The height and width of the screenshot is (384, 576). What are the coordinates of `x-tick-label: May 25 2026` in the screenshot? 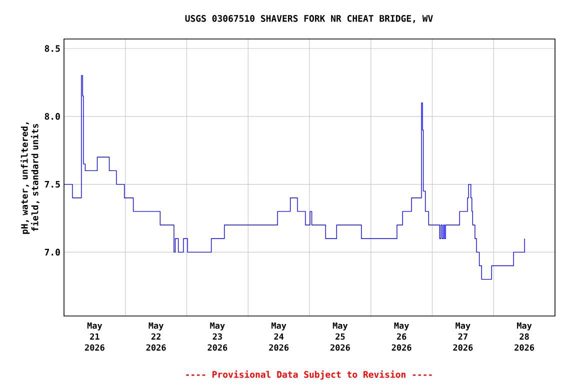 It's located at (340, 336).